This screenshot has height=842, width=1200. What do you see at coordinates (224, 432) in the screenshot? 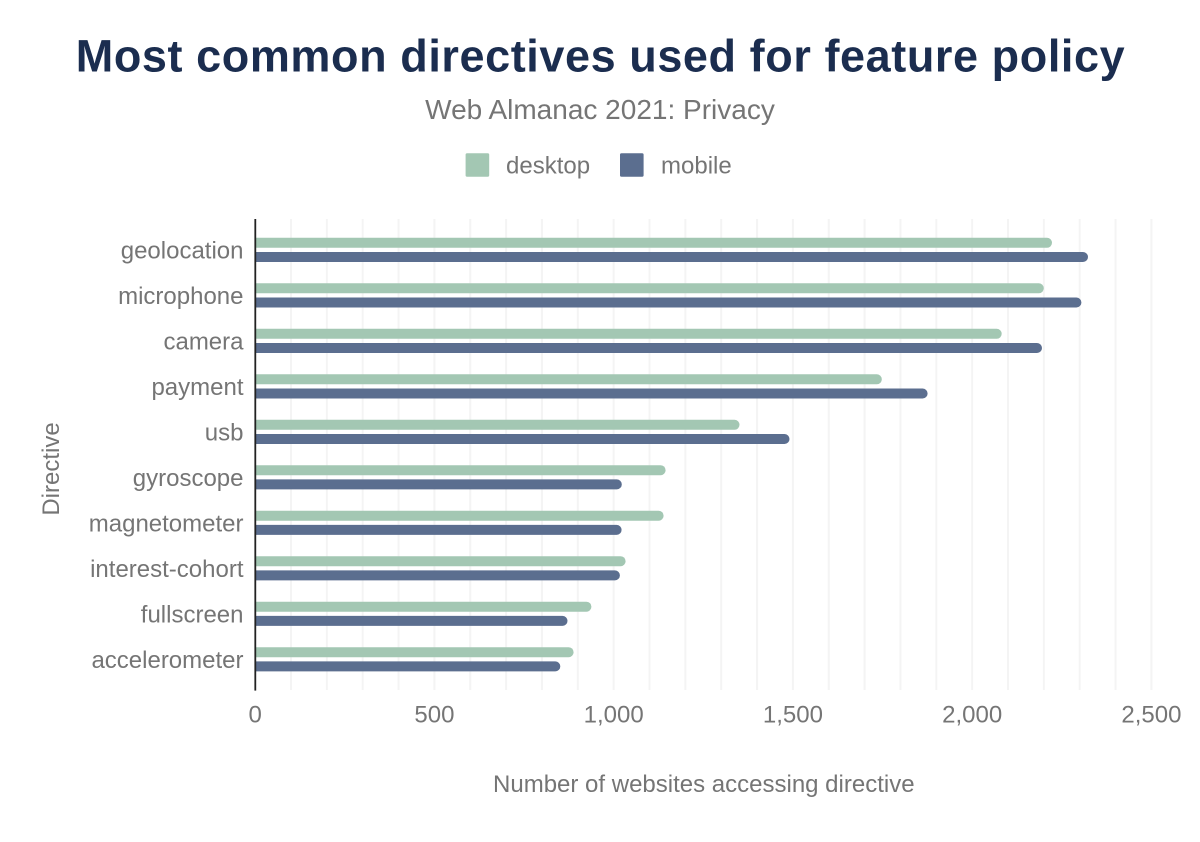
I see `svg-text: usb` at bounding box center [224, 432].